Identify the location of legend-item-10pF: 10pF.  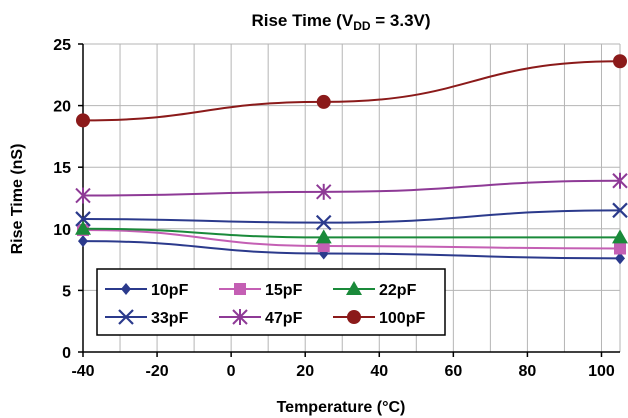
(147, 290).